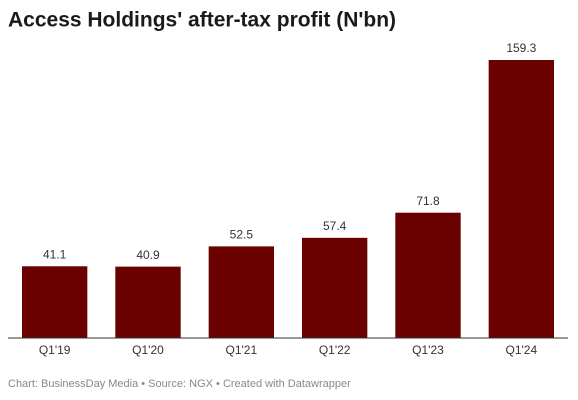 The width and height of the screenshot is (578, 400). What do you see at coordinates (522, 350) in the screenshot?
I see `x-tick-label: Q1'24` at bounding box center [522, 350].